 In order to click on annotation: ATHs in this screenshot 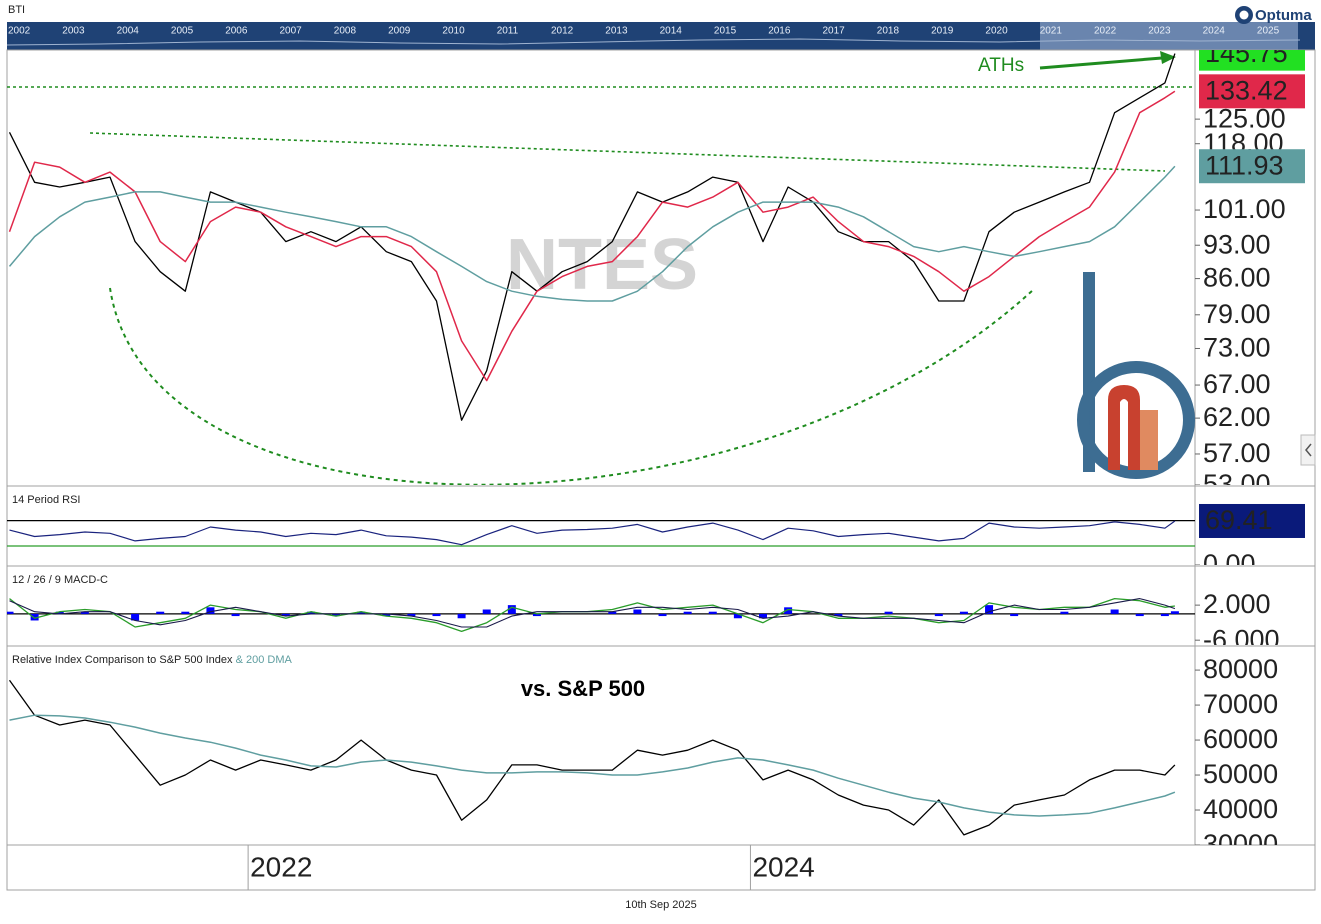, I will do `click(1001, 65)`.